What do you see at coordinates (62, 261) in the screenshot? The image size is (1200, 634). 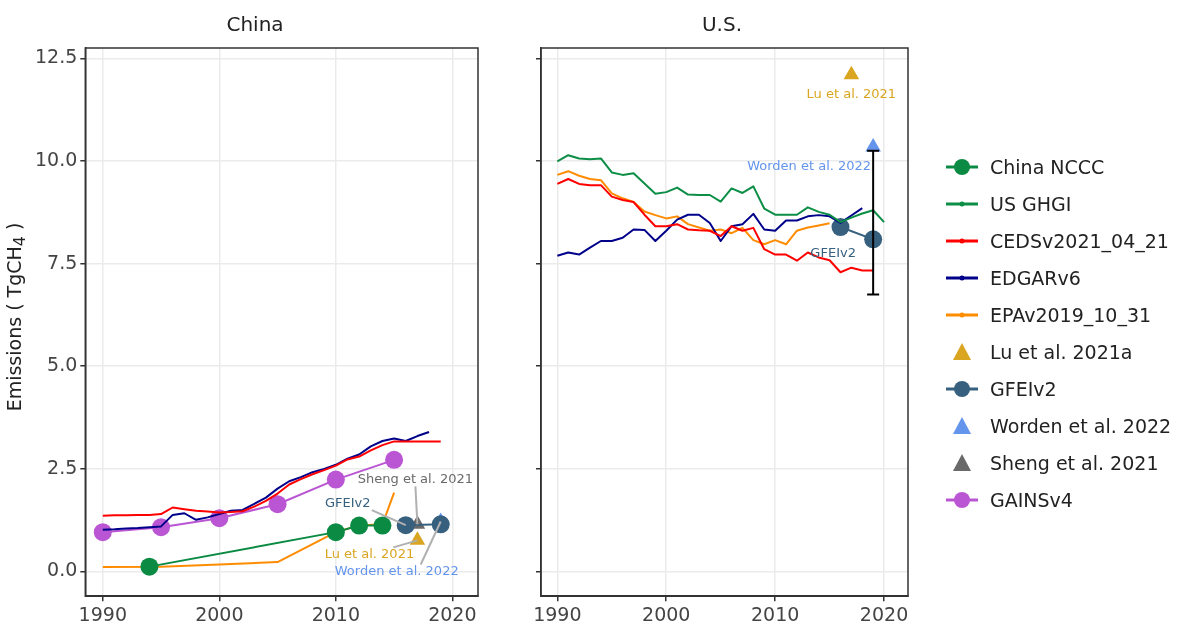 I see `y-tick-label: 7.5` at bounding box center [62, 261].